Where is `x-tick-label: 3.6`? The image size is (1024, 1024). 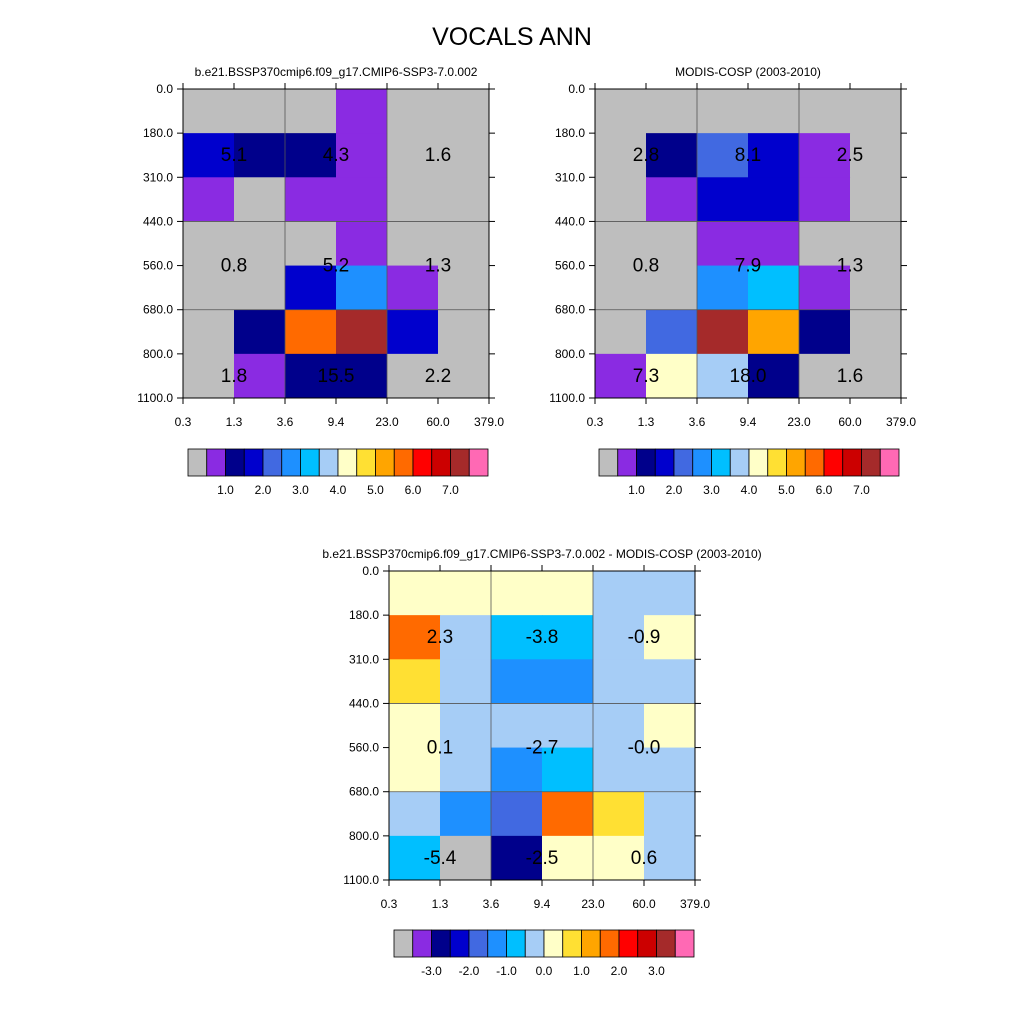
x-tick-label: 3.6 is located at coordinates (697, 422).